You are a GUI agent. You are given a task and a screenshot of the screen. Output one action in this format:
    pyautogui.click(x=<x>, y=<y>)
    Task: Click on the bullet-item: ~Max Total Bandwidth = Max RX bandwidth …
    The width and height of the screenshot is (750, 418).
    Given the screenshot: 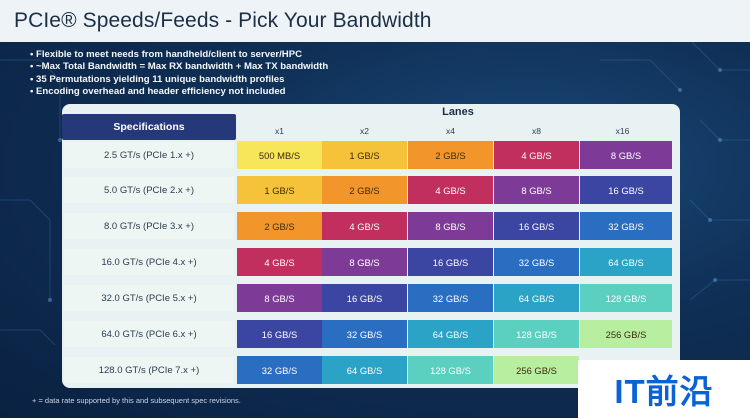 What is the action you would take?
    pyautogui.click(x=179, y=67)
    